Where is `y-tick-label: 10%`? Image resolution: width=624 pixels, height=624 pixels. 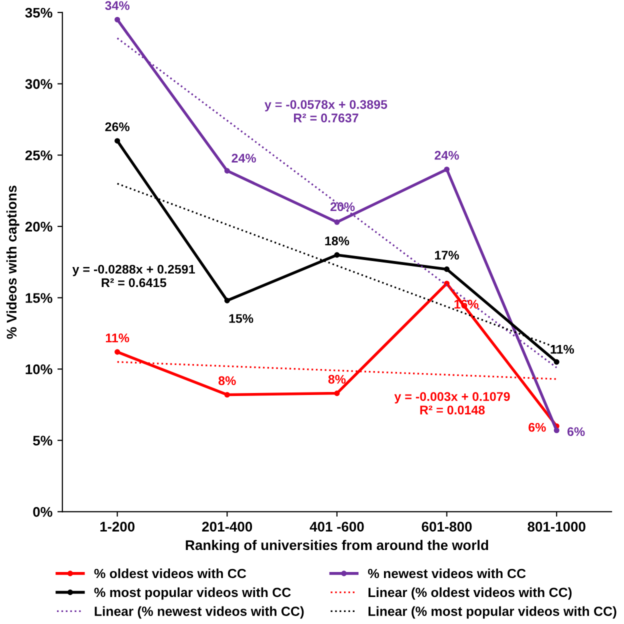 y-tick-label: 10% is located at coordinates (39, 369).